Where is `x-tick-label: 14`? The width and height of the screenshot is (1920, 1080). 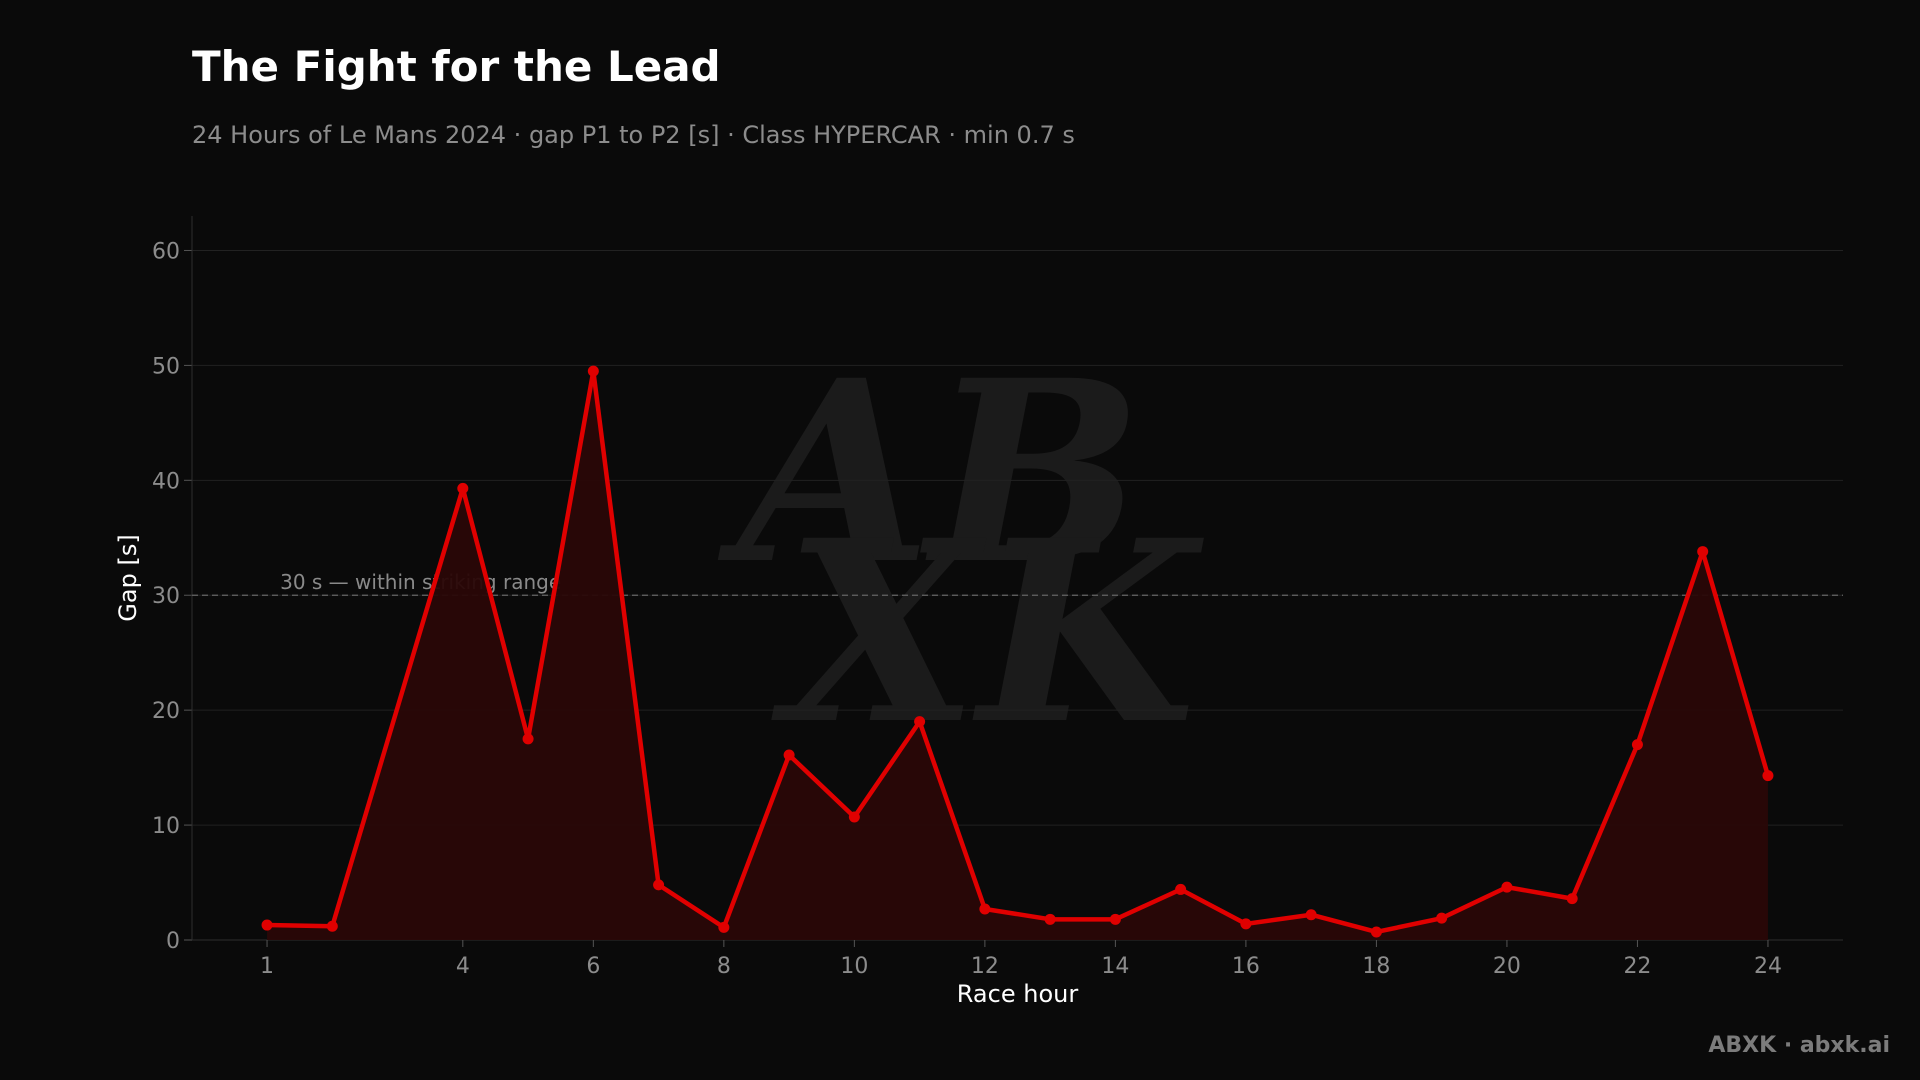
x-tick-label: 14 is located at coordinates (1115, 966).